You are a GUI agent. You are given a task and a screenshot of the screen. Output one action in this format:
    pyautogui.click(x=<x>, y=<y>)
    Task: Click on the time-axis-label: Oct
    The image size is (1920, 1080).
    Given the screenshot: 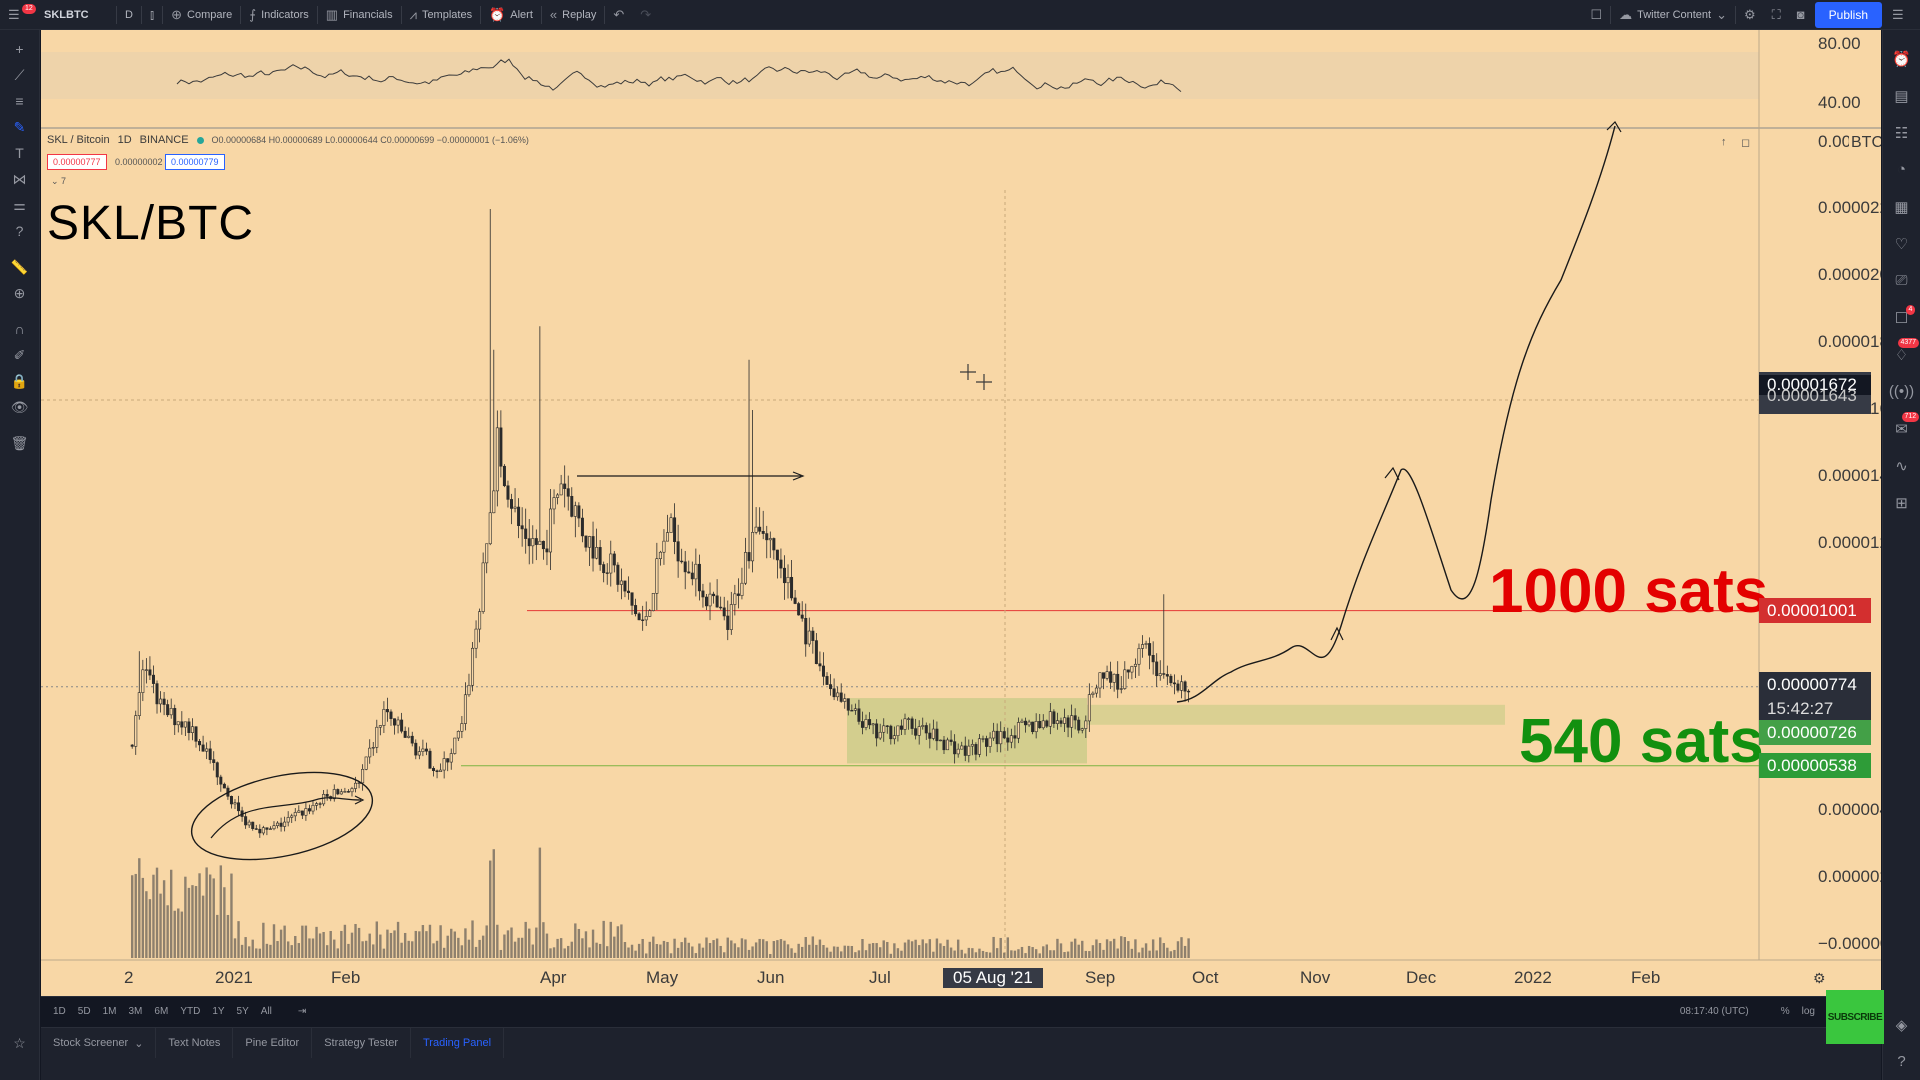 What is the action you would take?
    pyautogui.click(x=1205, y=977)
    